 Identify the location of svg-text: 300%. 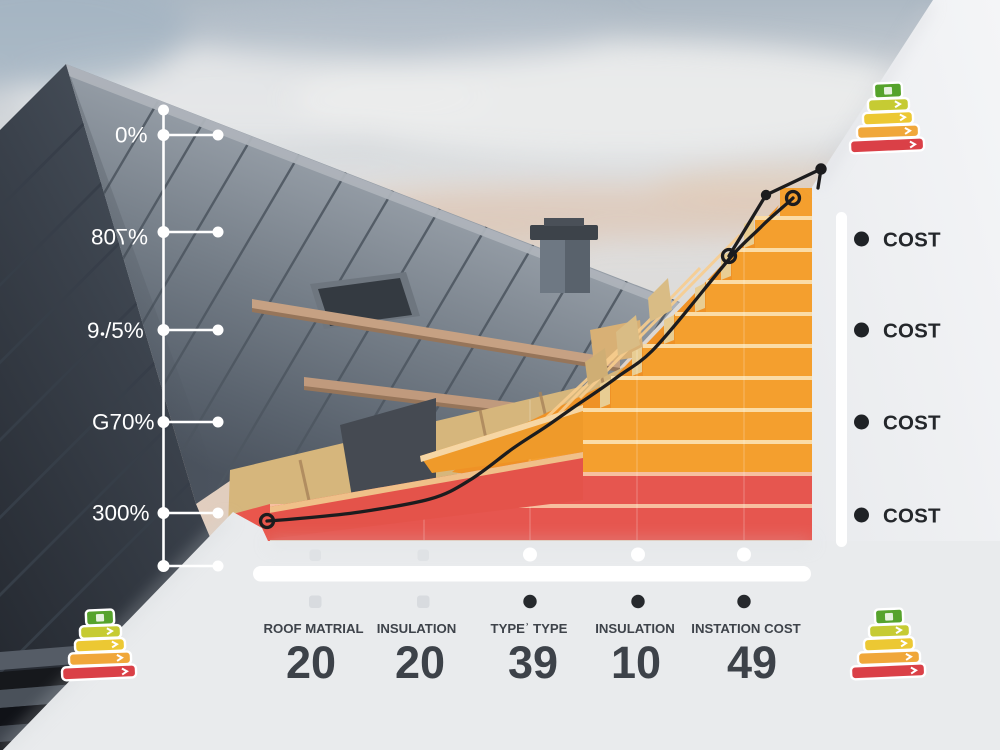
(121, 513).